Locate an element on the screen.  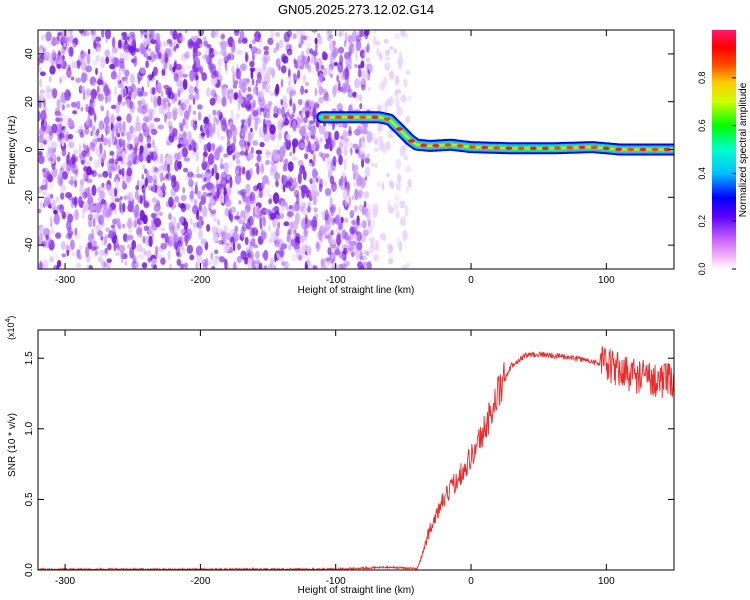
spectrogram-ylabel: Frequency (Hz) is located at coordinates (12, 150).